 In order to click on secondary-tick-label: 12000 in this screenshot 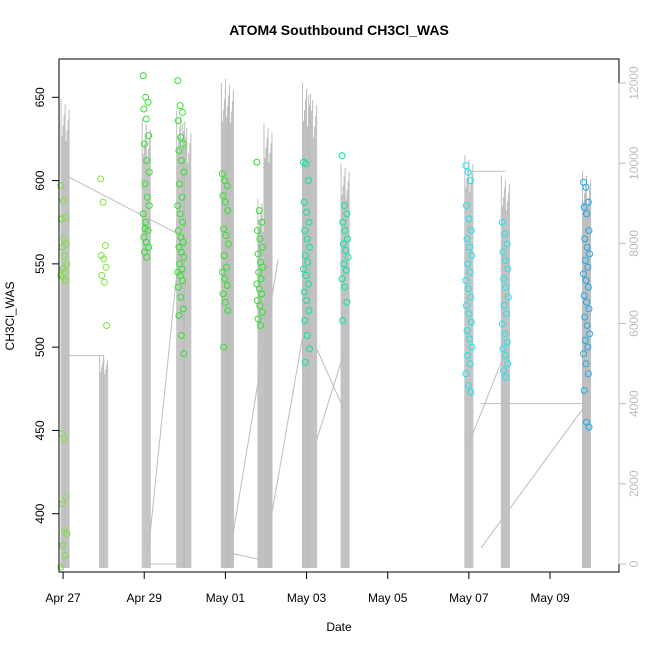, I will do `click(634, 83)`.